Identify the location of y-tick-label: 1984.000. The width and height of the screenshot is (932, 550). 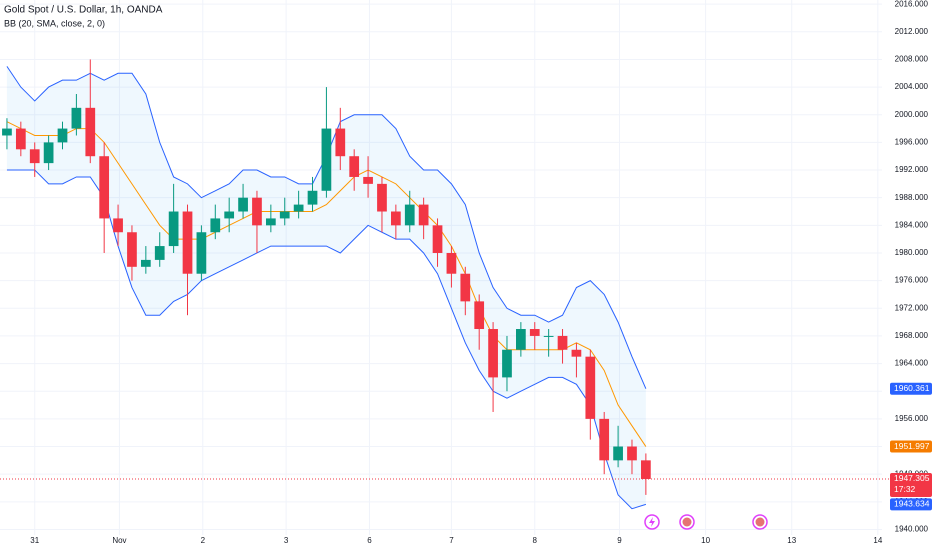
(912, 224).